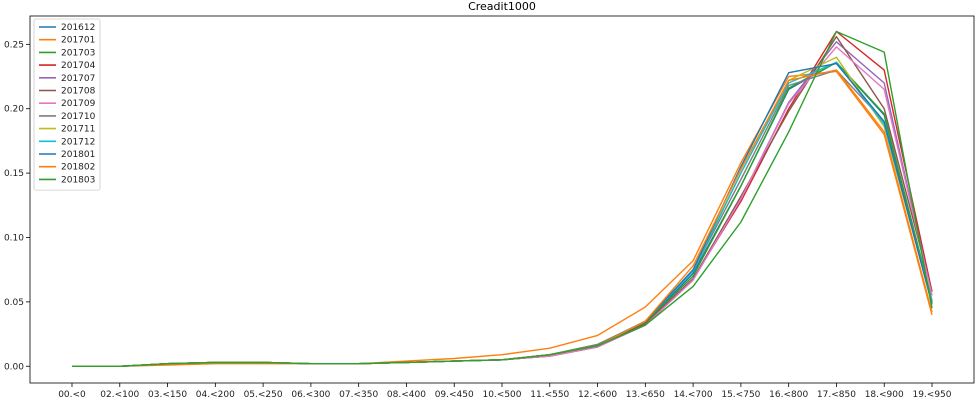 Image resolution: width=980 pixels, height=402 pixels. Describe the element at coordinates (788, 395) in the screenshot. I see `x-tick-label: 16.<800` at that location.